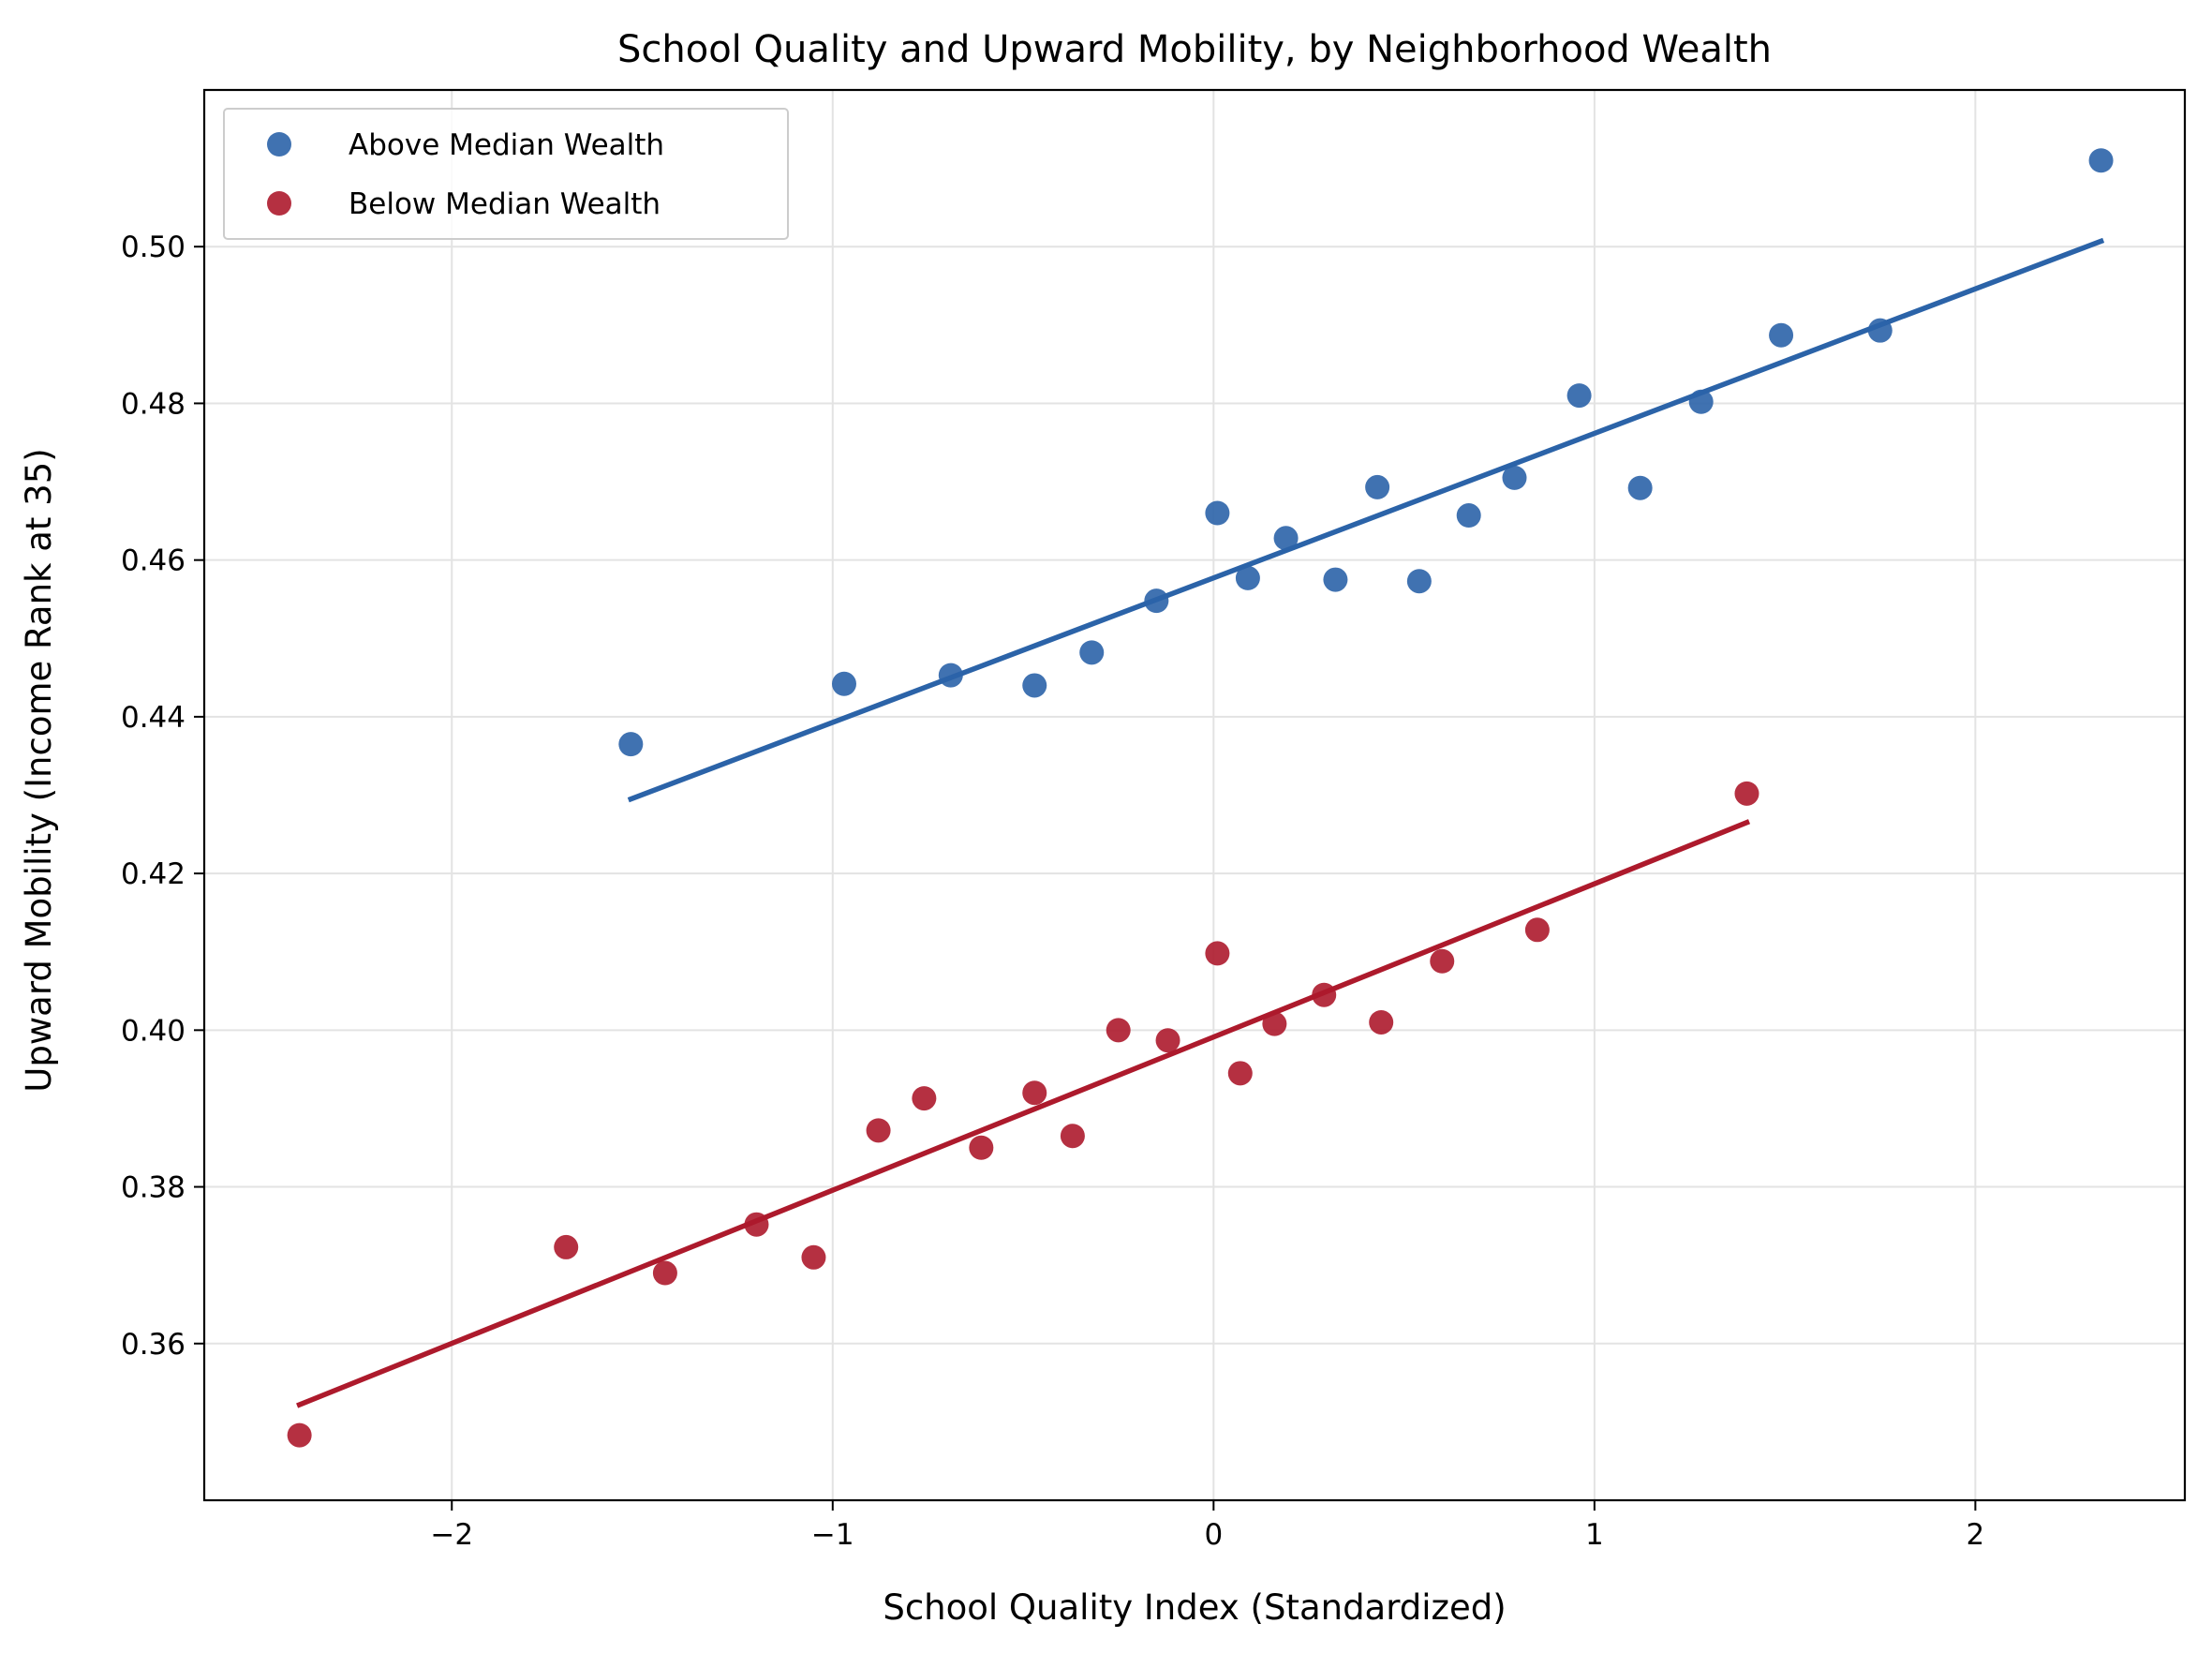 This screenshot has height=1653, width=2212. Describe the element at coordinates (153, 1345) in the screenshot. I see `y-tick-label: 0.36` at that location.